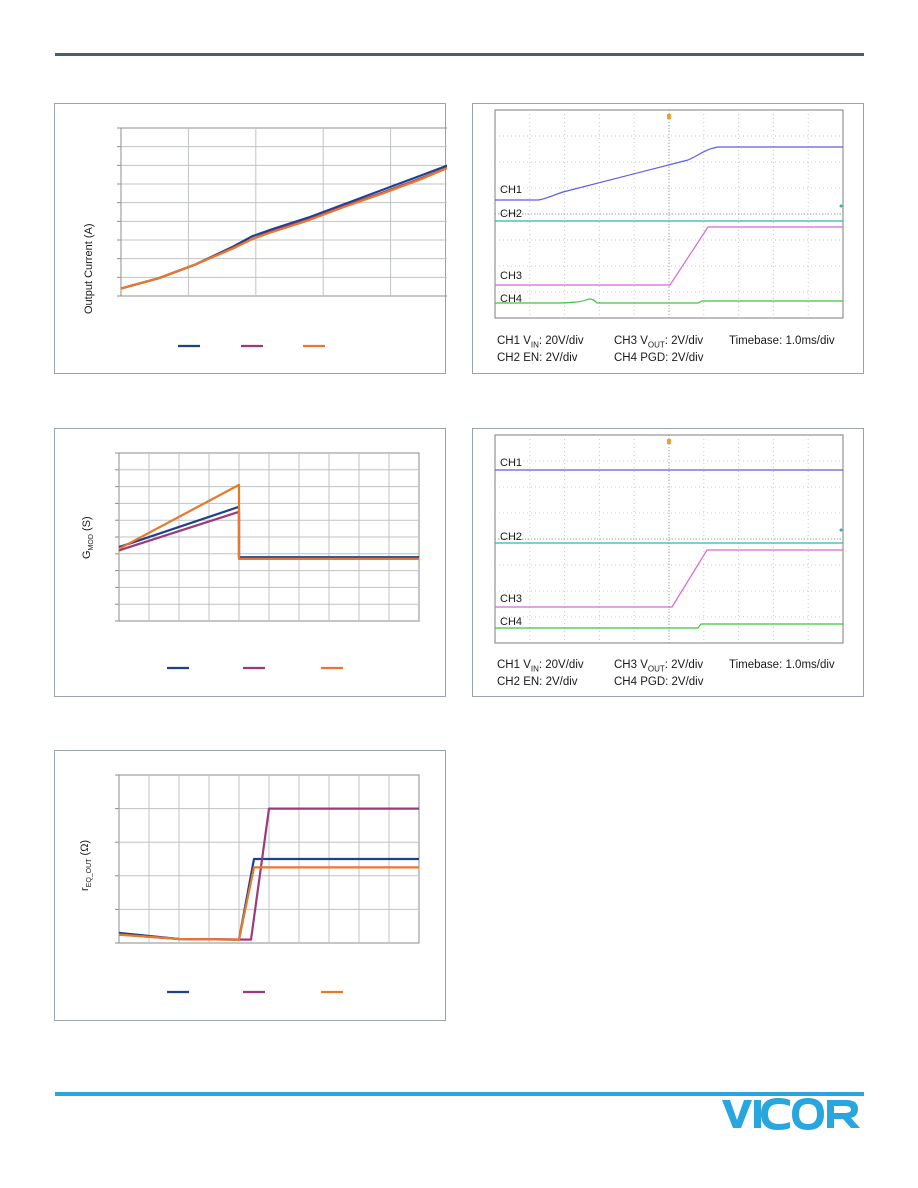 This screenshot has height=1188, width=918. What do you see at coordinates (511, 214) in the screenshot?
I see `scope1-ch2-label: CH2` at bounding box center [511, 214].